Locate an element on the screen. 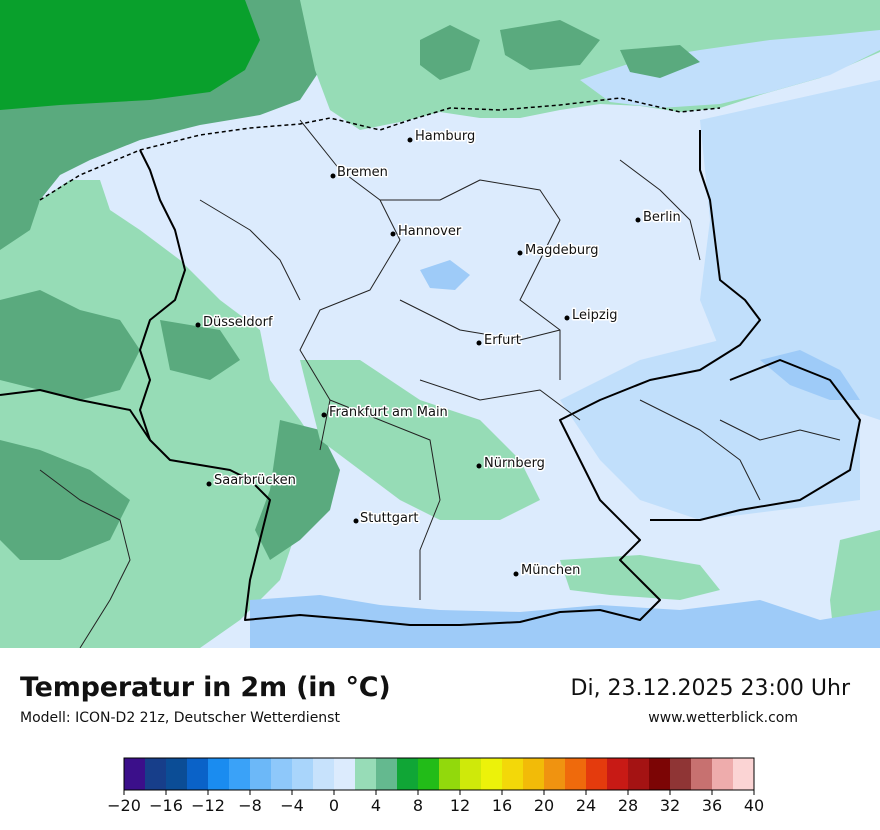 The width and height of the screenshot is (880, 830). bavaria-green-patch is located at coordinates (640, 577).